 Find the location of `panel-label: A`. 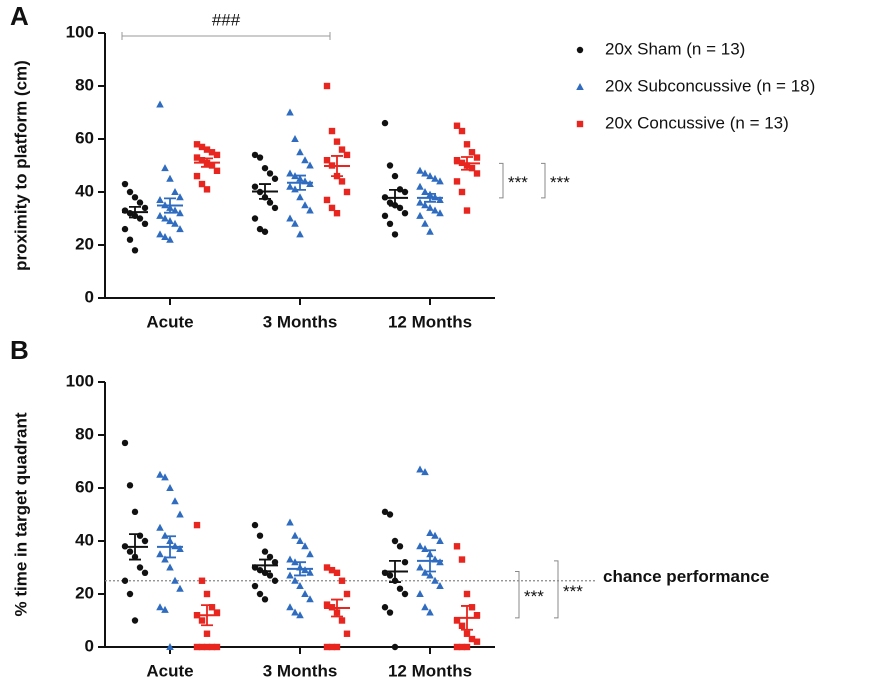

panel-label: A is located at coordinates (19, 16).